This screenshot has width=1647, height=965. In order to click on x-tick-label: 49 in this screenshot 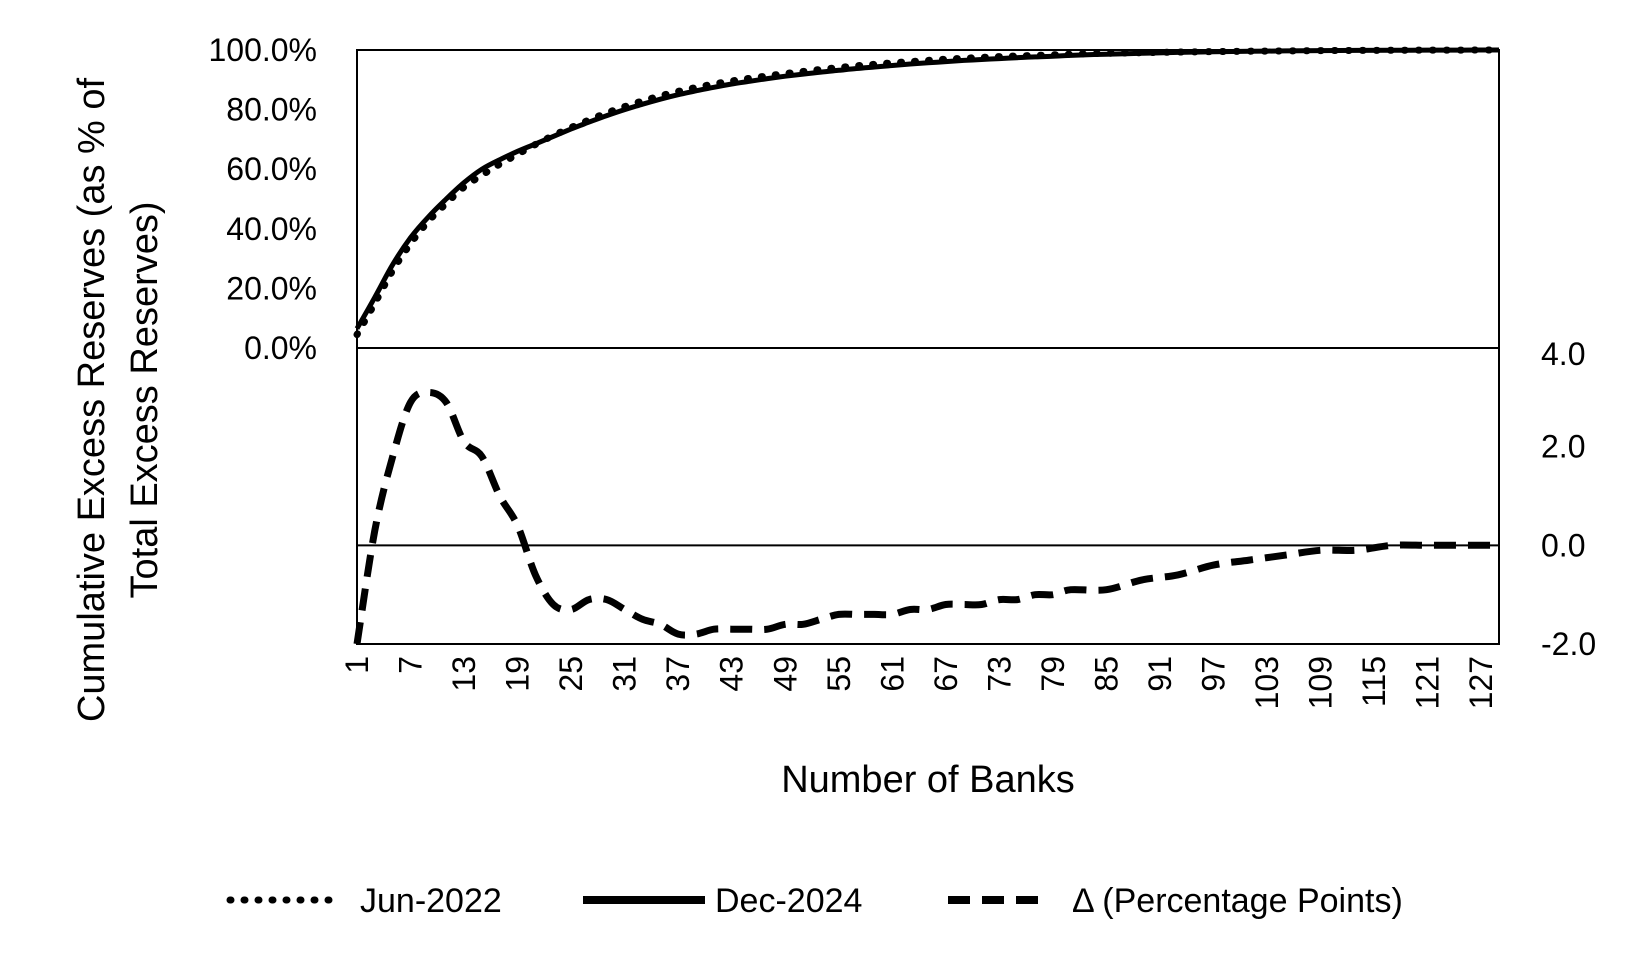, I will do `click(785, 674)`.